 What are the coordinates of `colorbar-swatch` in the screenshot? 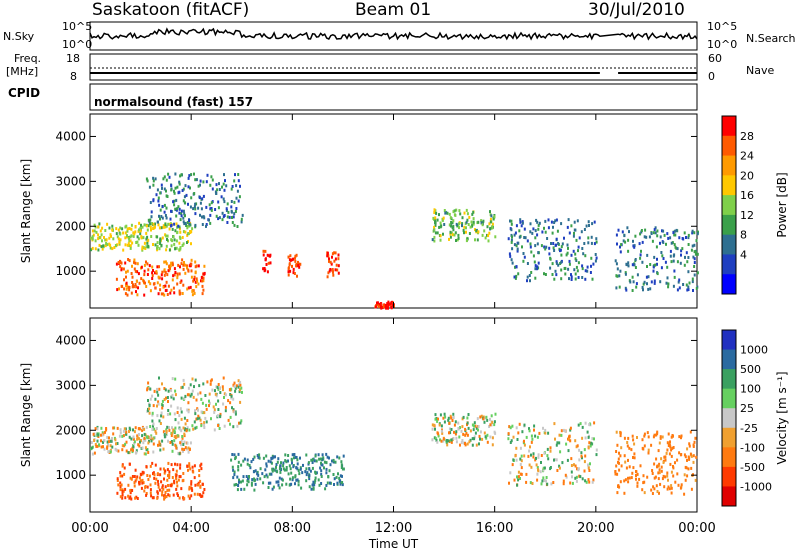 It's located at (729, 359).